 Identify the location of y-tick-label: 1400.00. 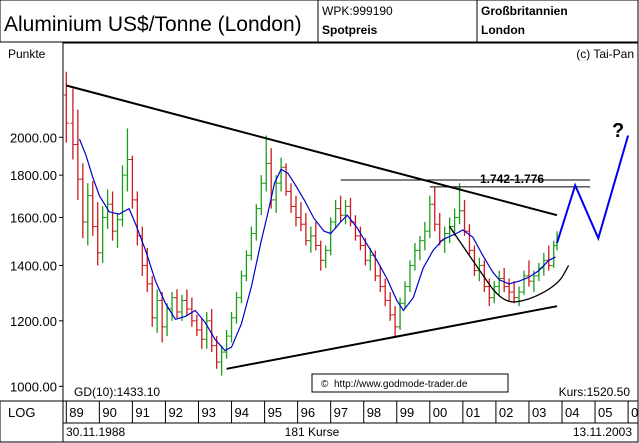
(33, 265).